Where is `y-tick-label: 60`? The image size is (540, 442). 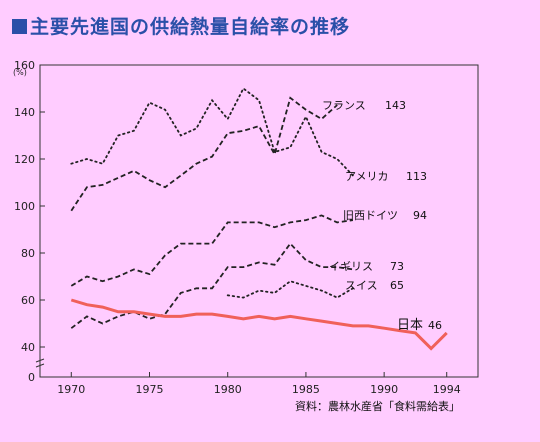
y-tick-label: 60 is located at coordinates (28, 300).